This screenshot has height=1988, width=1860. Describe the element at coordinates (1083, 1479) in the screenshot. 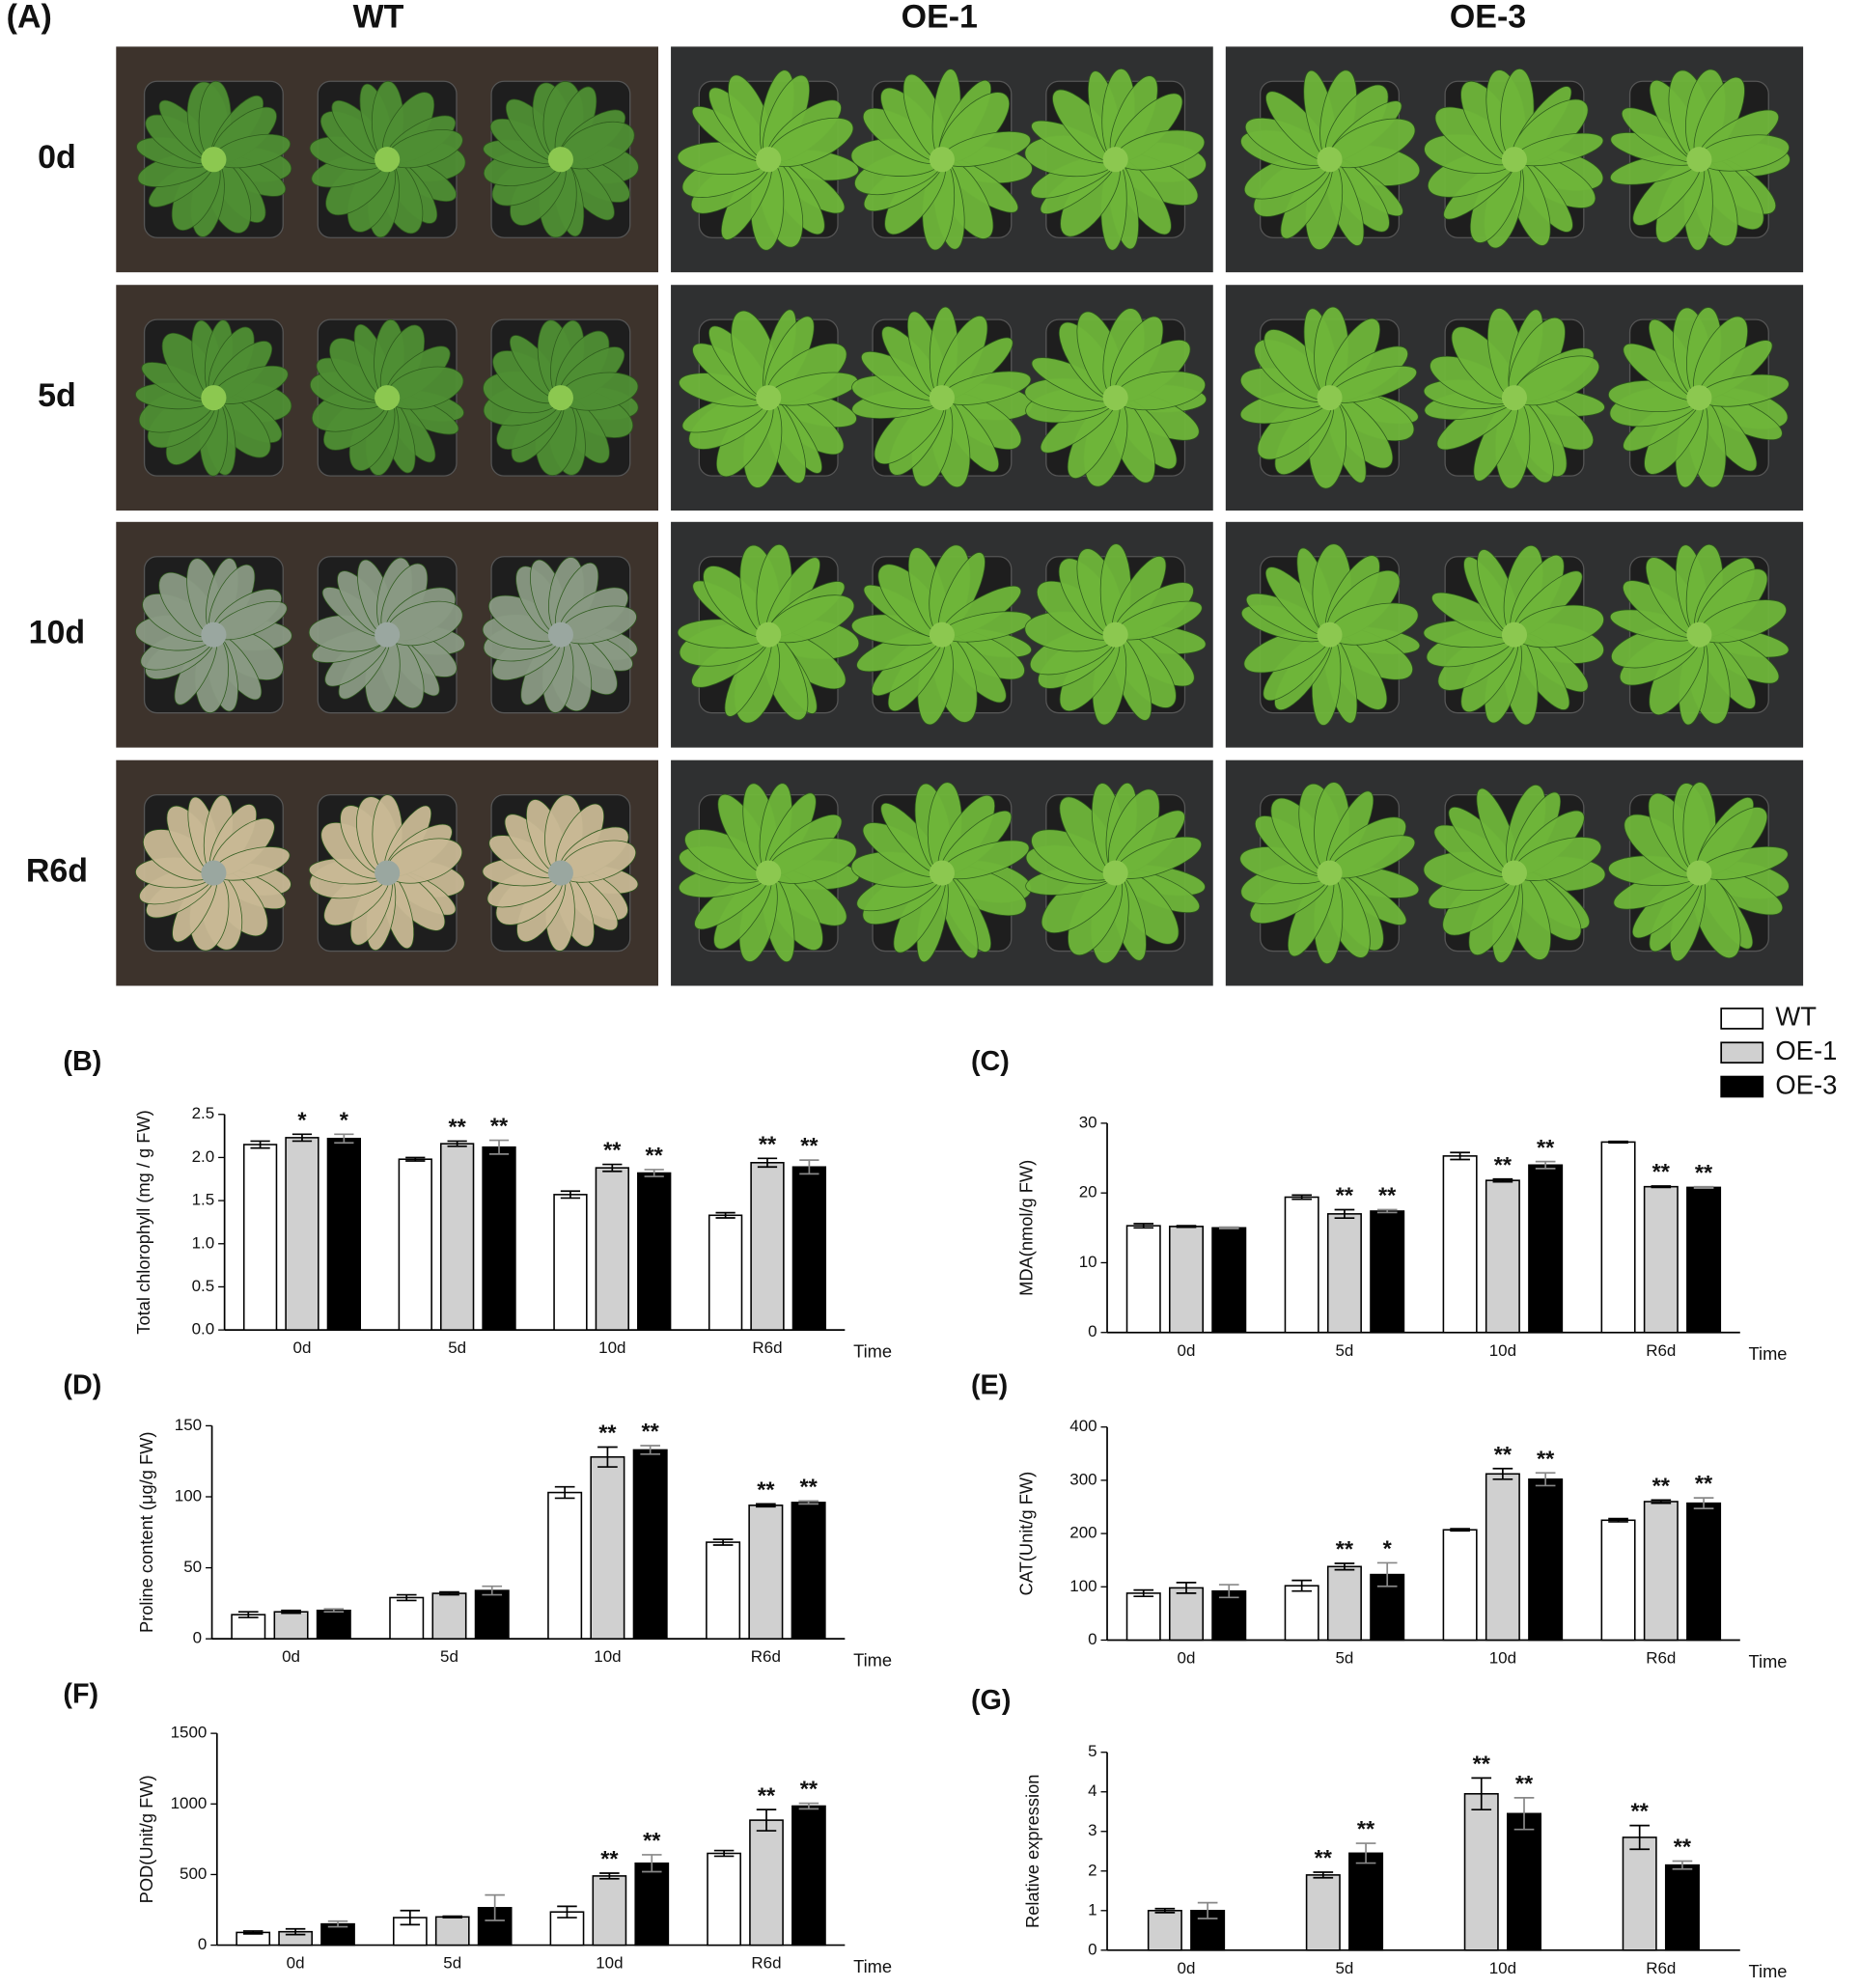

I see `y-tick-label: 300` at that location.